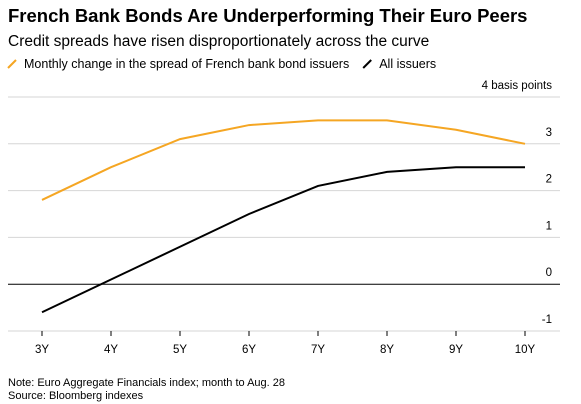 Image resolution: width=581 pixels, height=404 pixels. Describe the element at coordinates (549, 133) in the screenshot. I see `y-tick-label: 3` at that location.